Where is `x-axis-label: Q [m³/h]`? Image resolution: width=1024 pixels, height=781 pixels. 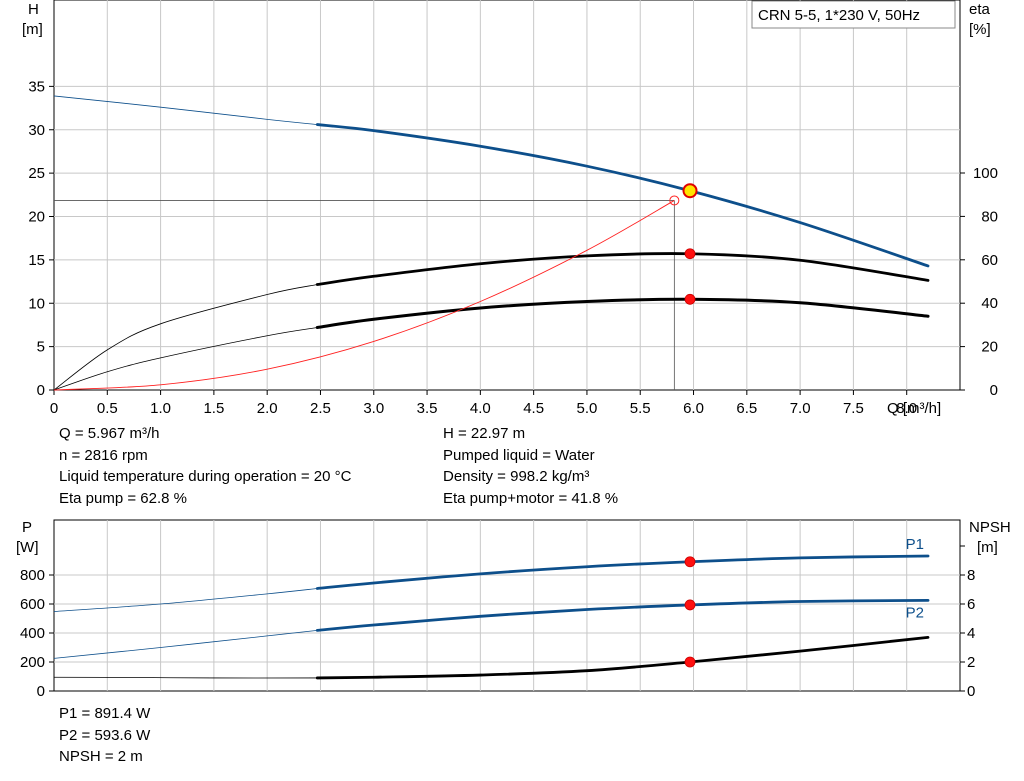 x-axis-label: Q [m³/h] is located at coordinates (914, 408).